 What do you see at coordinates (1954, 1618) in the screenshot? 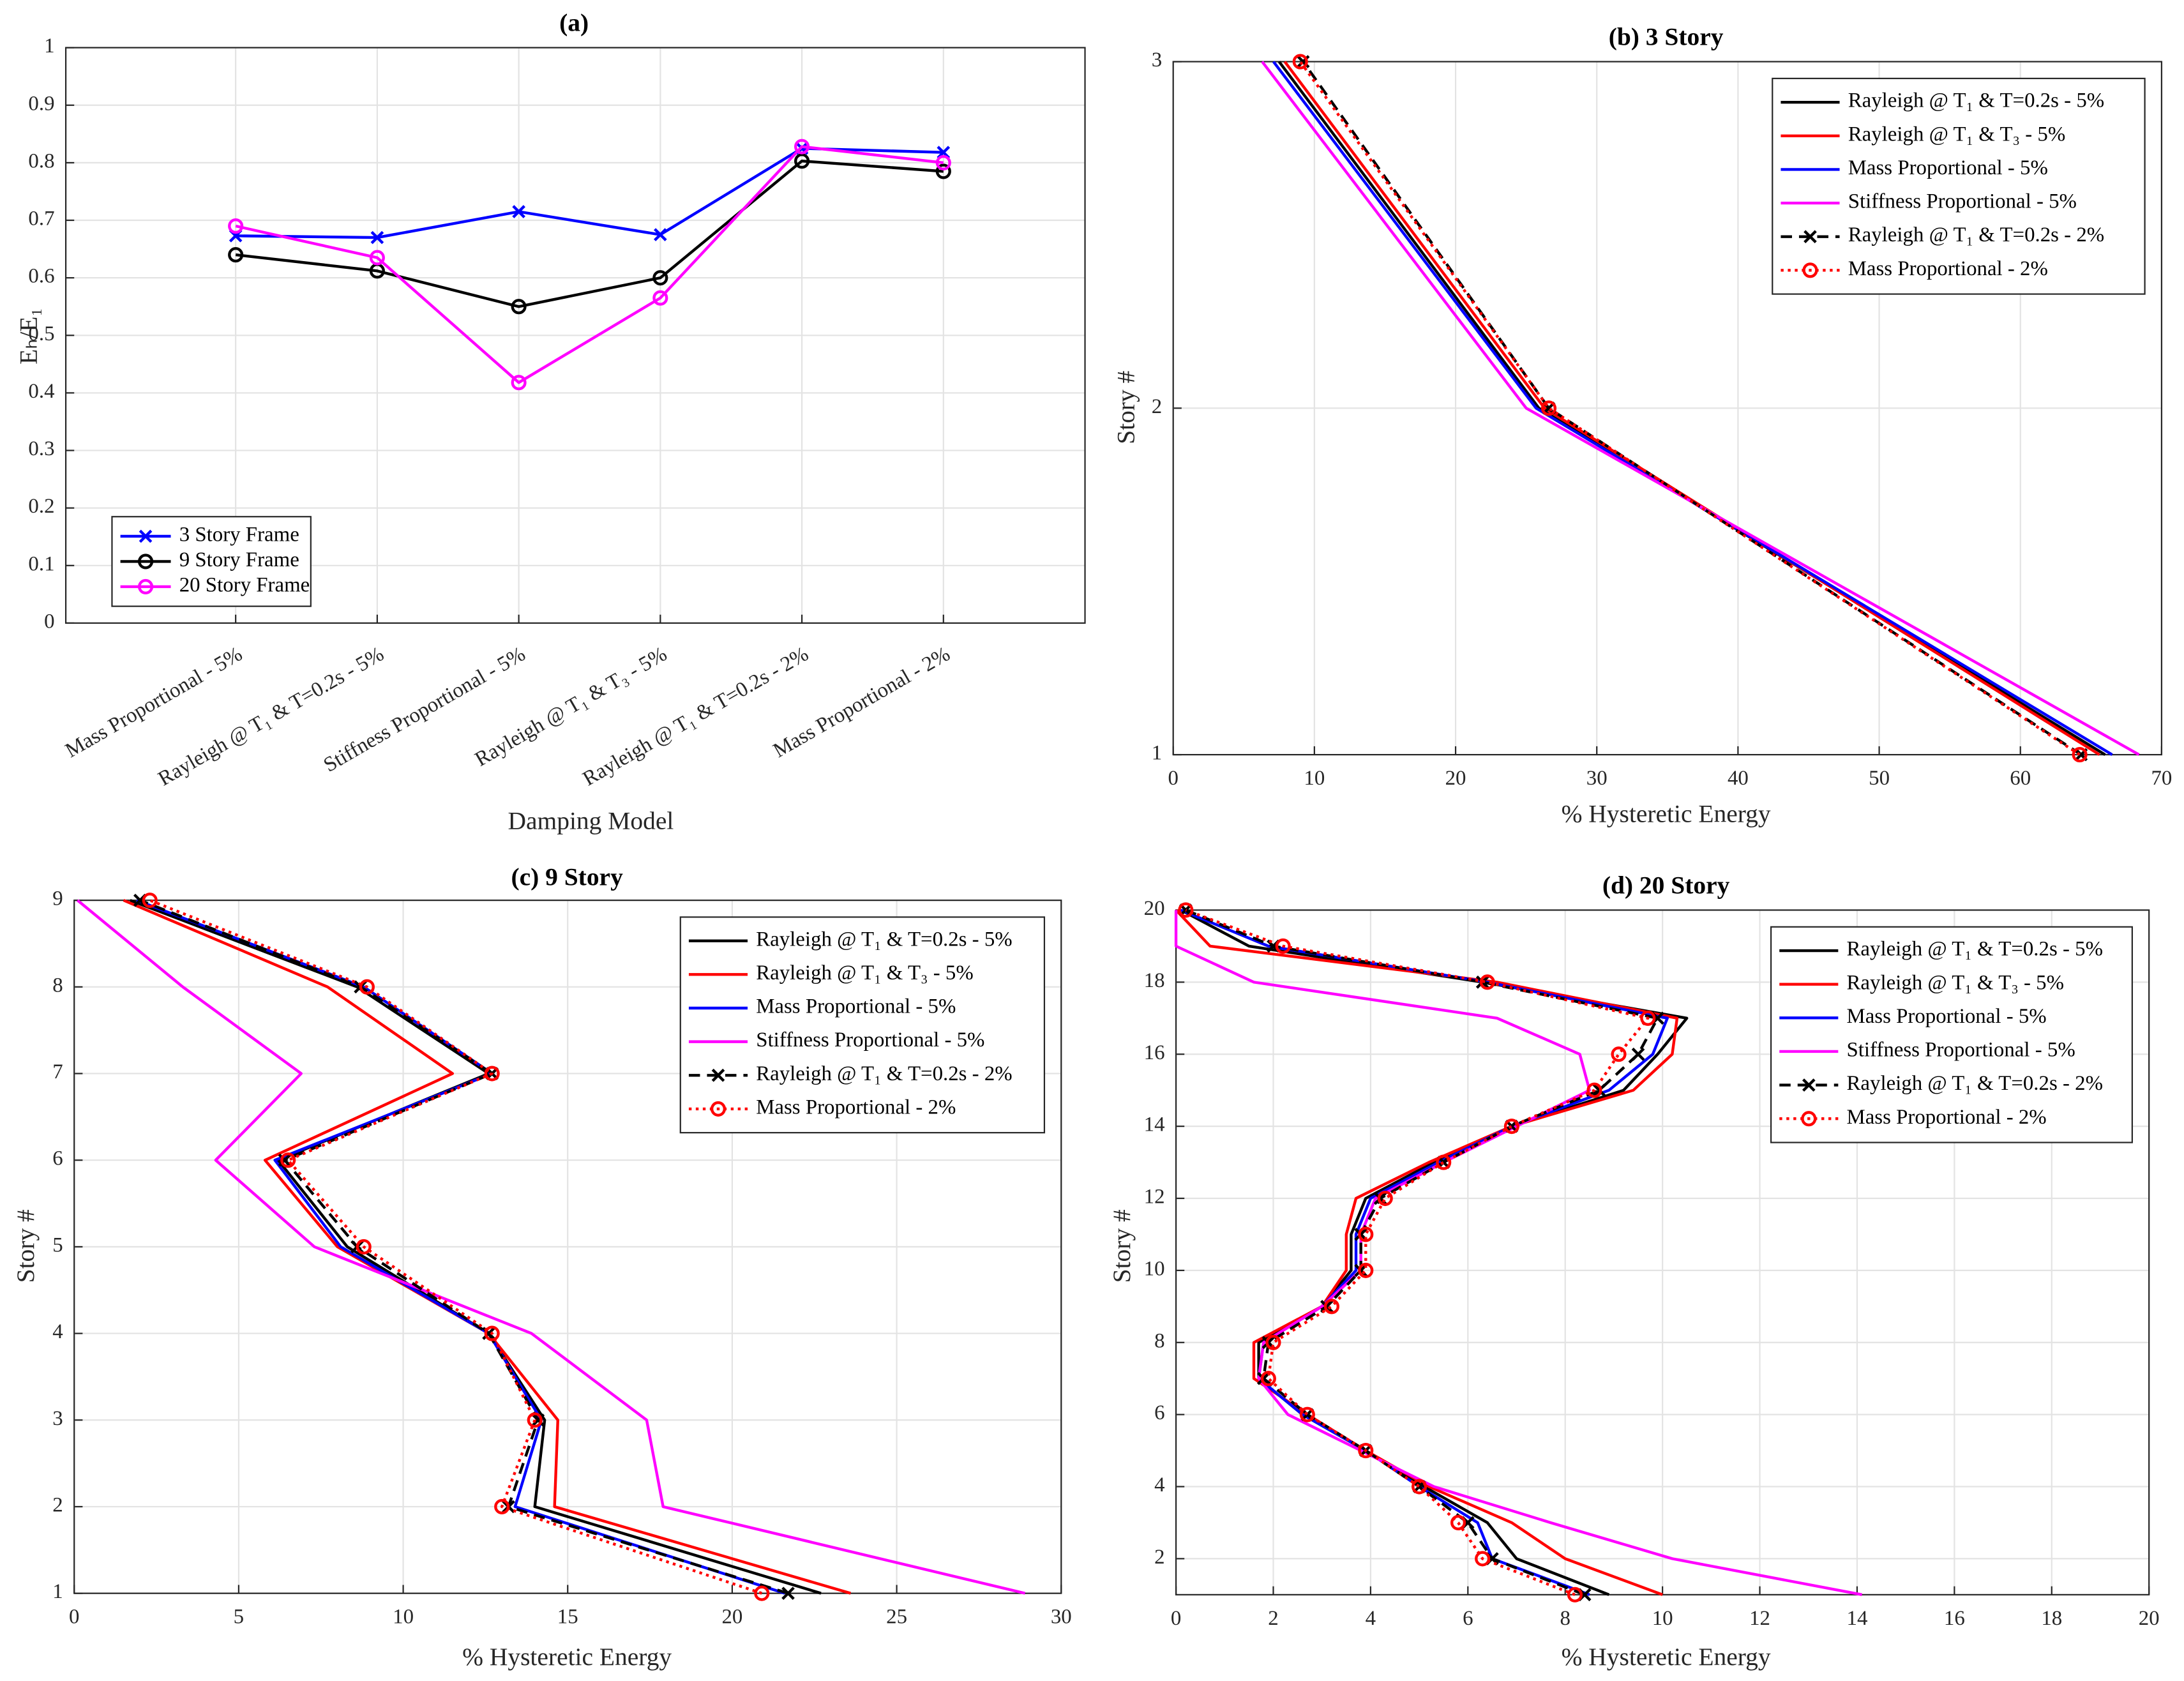
I see `x-tick-label: 16` at bounding box center [1954, 1618].